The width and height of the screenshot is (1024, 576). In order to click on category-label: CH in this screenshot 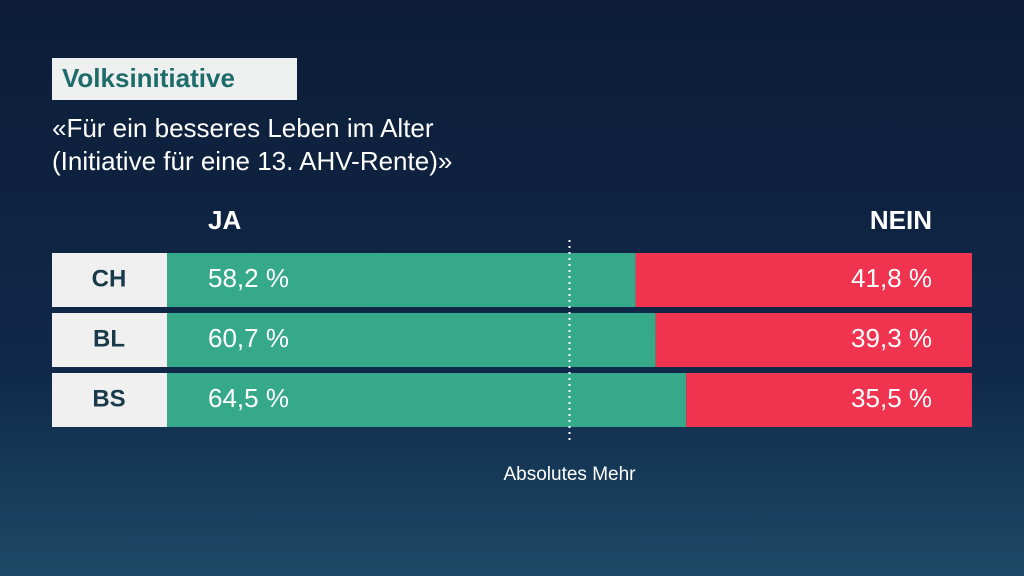, I will do `click(109, 278)`.